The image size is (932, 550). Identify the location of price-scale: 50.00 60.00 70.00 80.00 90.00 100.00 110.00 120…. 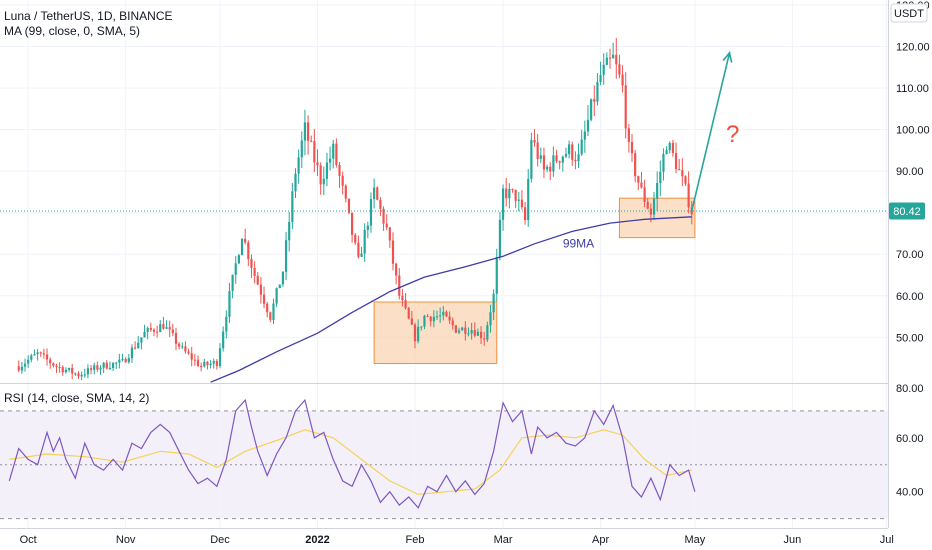
(909, 264).